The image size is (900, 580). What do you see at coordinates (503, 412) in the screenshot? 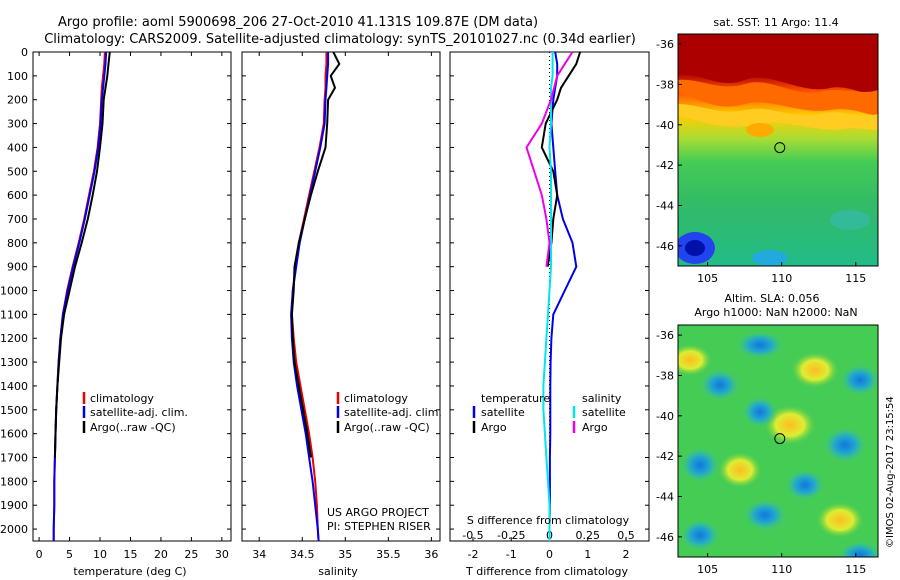
I see `legend-temp-satellite-label: satellite` at bounding box center [503, 412].